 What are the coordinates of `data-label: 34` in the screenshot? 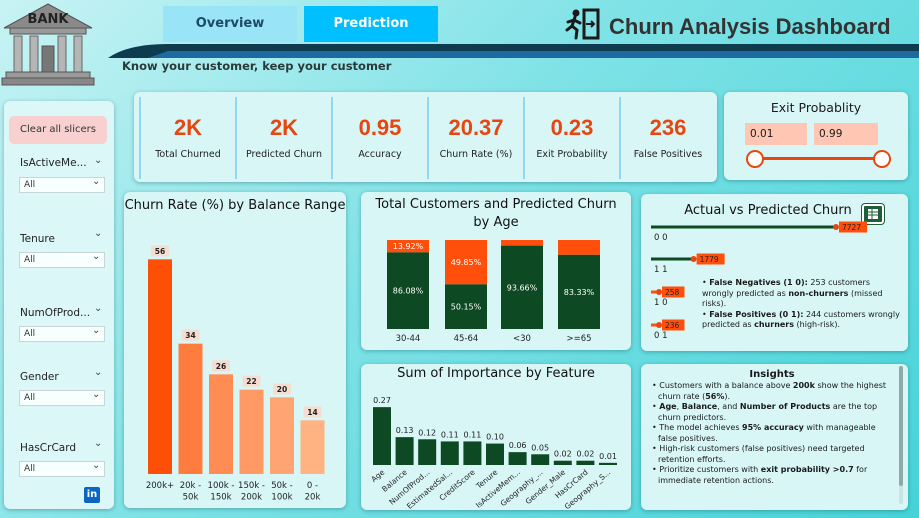 It's located at (190, 335).